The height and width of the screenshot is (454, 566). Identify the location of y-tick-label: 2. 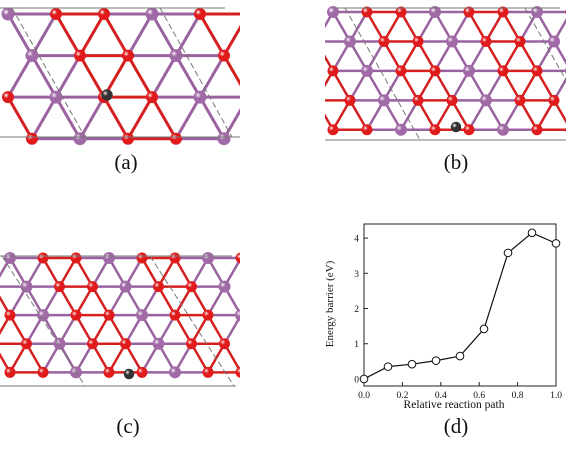
(356, 310).